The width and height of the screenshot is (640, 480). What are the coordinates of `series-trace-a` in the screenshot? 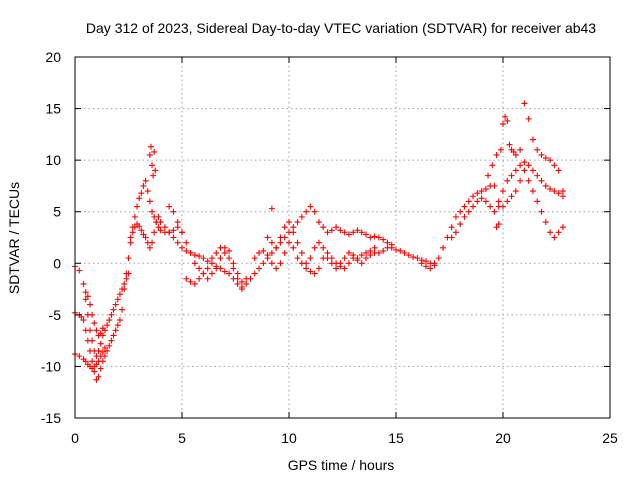 It's located at (128, 280).